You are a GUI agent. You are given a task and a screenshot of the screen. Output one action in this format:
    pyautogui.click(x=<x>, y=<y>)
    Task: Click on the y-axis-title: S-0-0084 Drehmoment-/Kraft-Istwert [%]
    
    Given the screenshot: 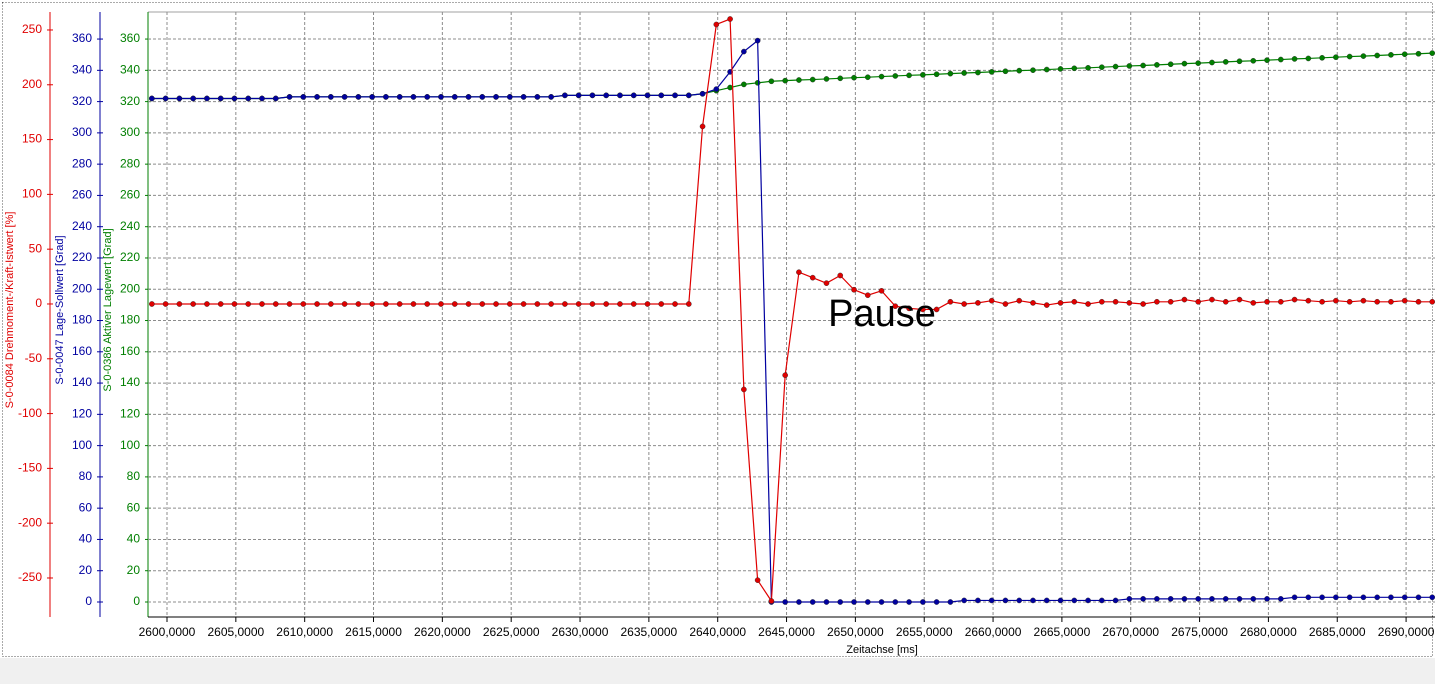 What is the action you would take?
    pyautogui.click(x=10, y=310)
    